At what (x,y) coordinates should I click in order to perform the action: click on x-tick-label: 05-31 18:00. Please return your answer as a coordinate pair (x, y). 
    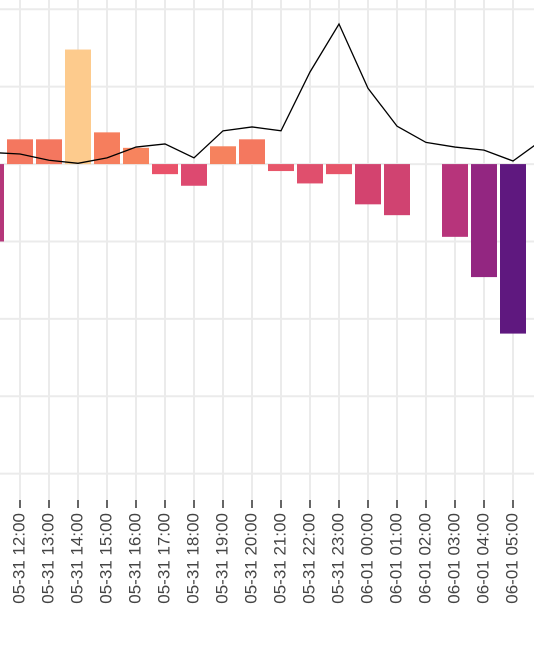
    Looking at the image, I should click on (192, 558).